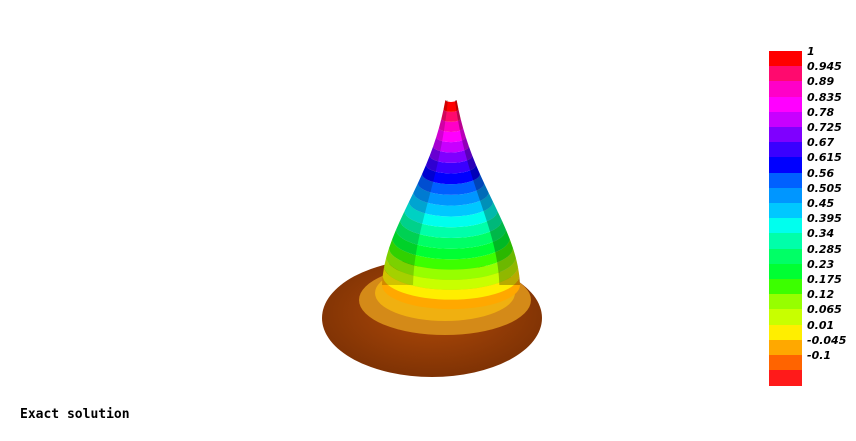 The image size is (856, 441). Describe the element at coordinates (827, 340) in the screenshot. I see `colorbar-tick-label: -0.045` at that location.